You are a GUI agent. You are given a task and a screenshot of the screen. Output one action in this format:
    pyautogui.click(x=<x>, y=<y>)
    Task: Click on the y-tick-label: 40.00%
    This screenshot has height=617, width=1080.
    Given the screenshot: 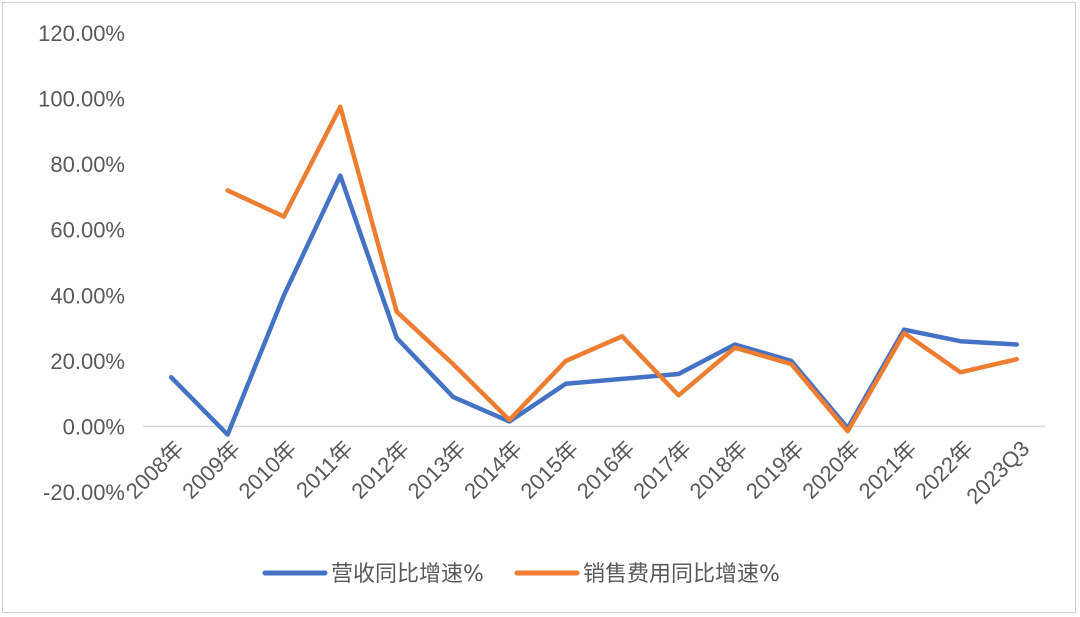 What is the action you would take?
    pyautogui.click(x=87, y=295)
    